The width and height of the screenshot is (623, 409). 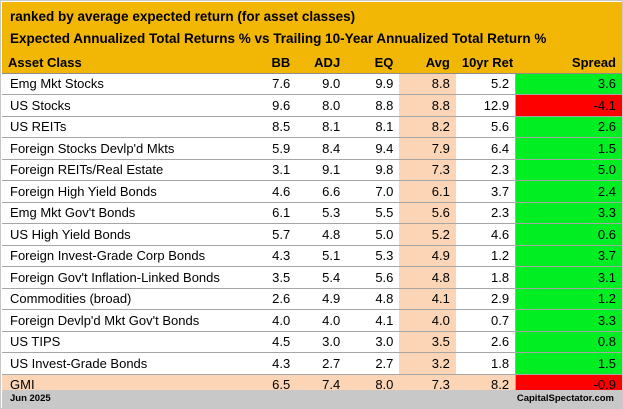 What do you see at coordinates (270, 105) in the screenshot?
I see `cell-bb: 9.6` at bounding box center [270, 105].